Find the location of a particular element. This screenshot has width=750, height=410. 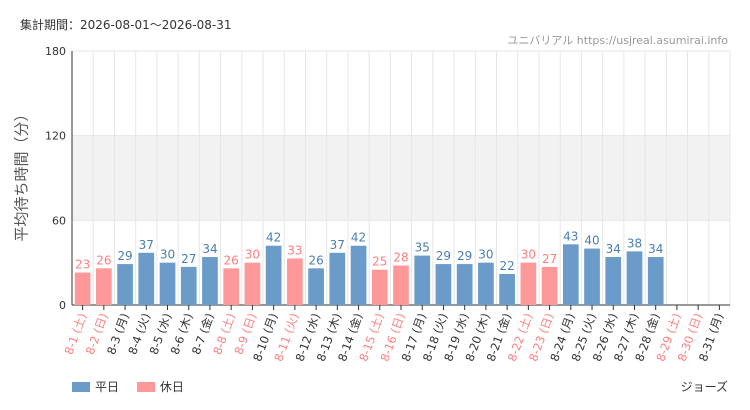

y-axis-label-text: 平均待ち時間（分） is located at coordinates (22, 173).